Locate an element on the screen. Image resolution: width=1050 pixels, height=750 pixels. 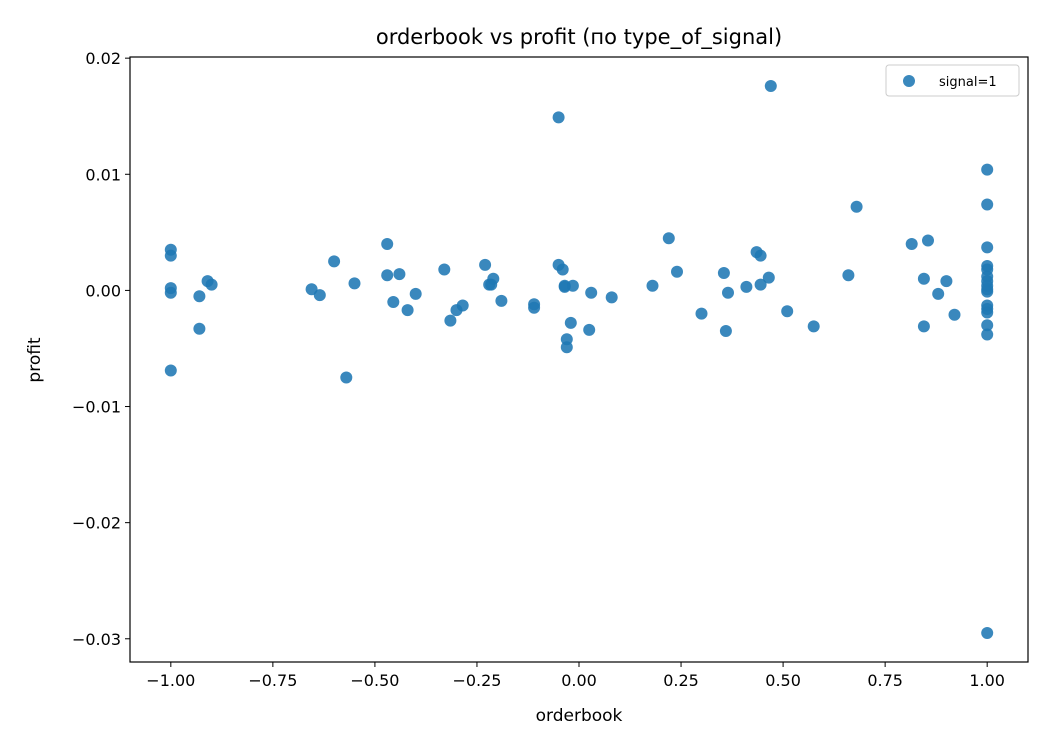
x-tick-label: 0.75 is located at coordinates (885, 680).